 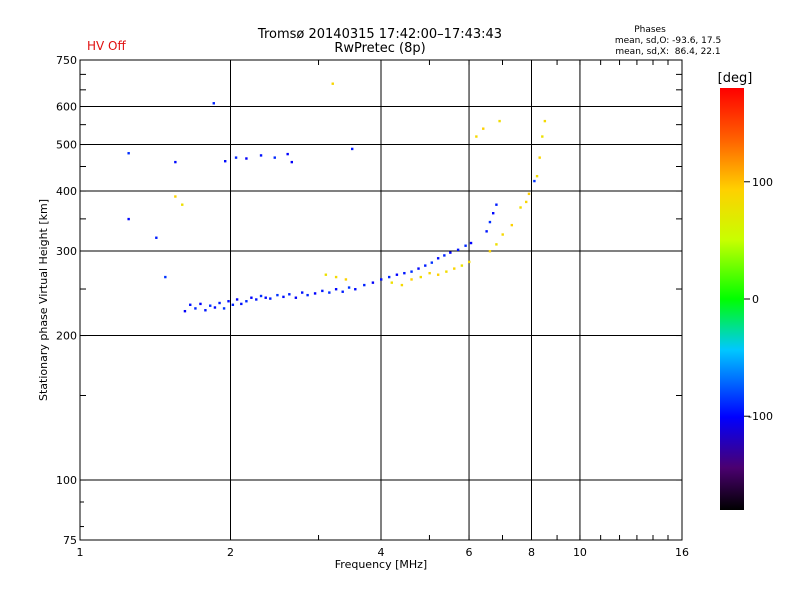 What do you see at coordinates (732, 299) in the screenshot?
I see `colorbar` at bounding box center [732, 299].